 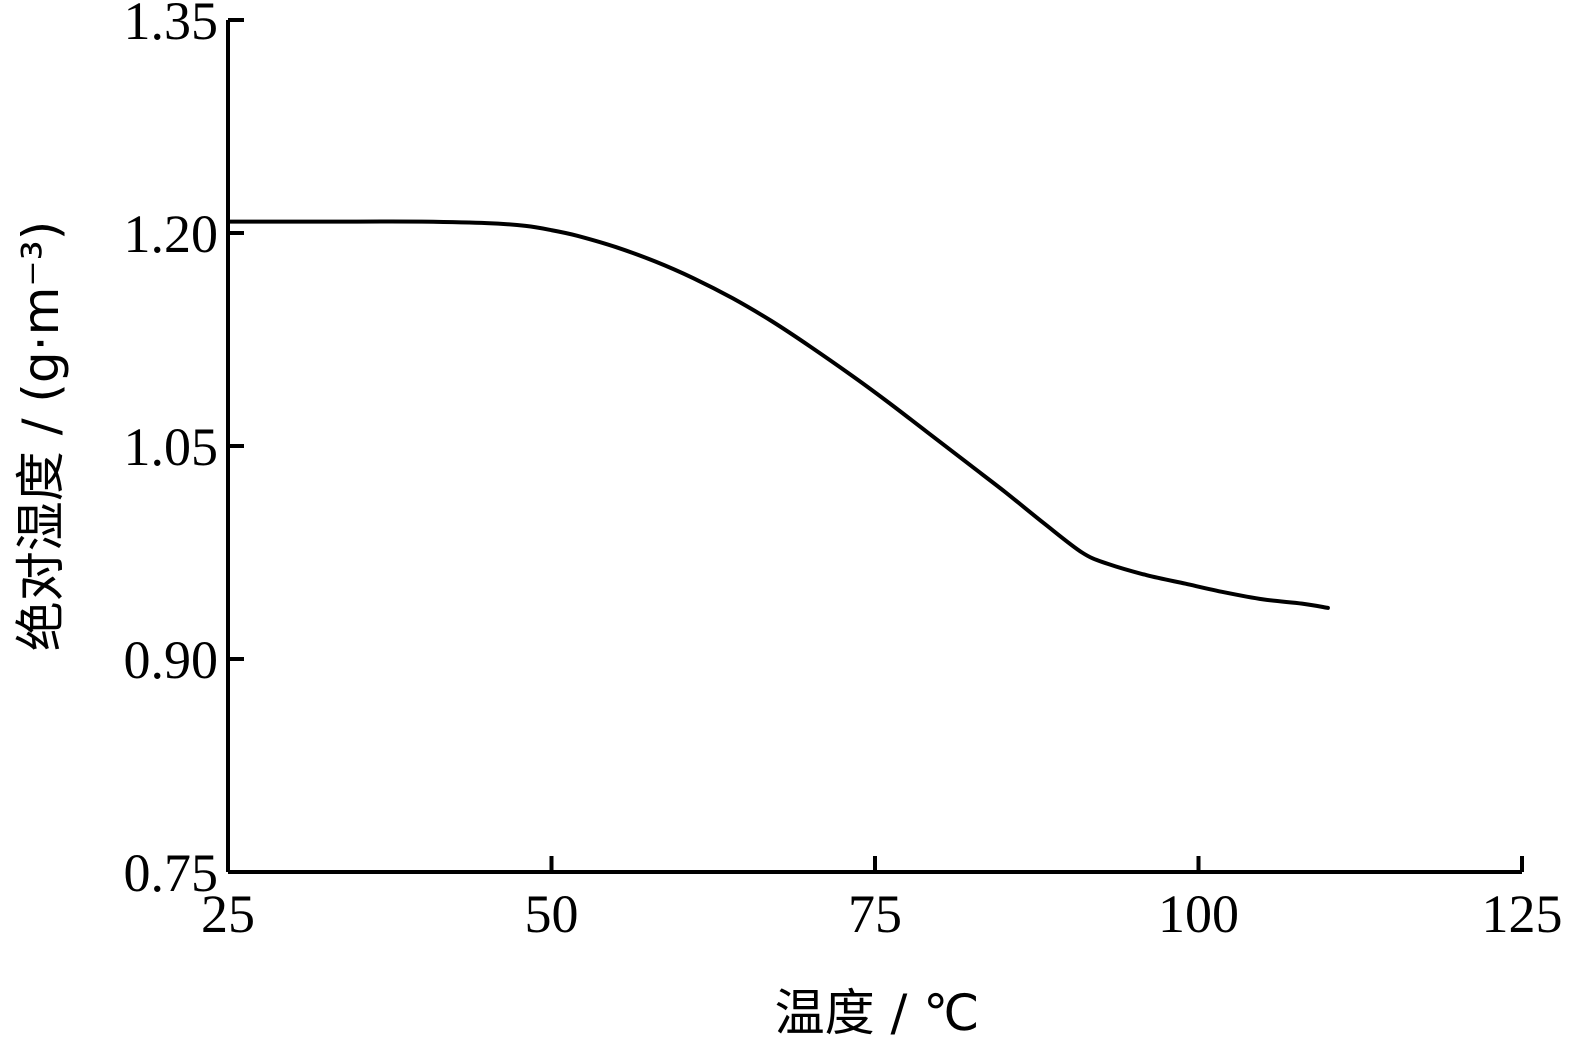 I want to click on y-ticks: 0.75 0.90 1.05 1.20 1.35, so click(x=184, y=451).